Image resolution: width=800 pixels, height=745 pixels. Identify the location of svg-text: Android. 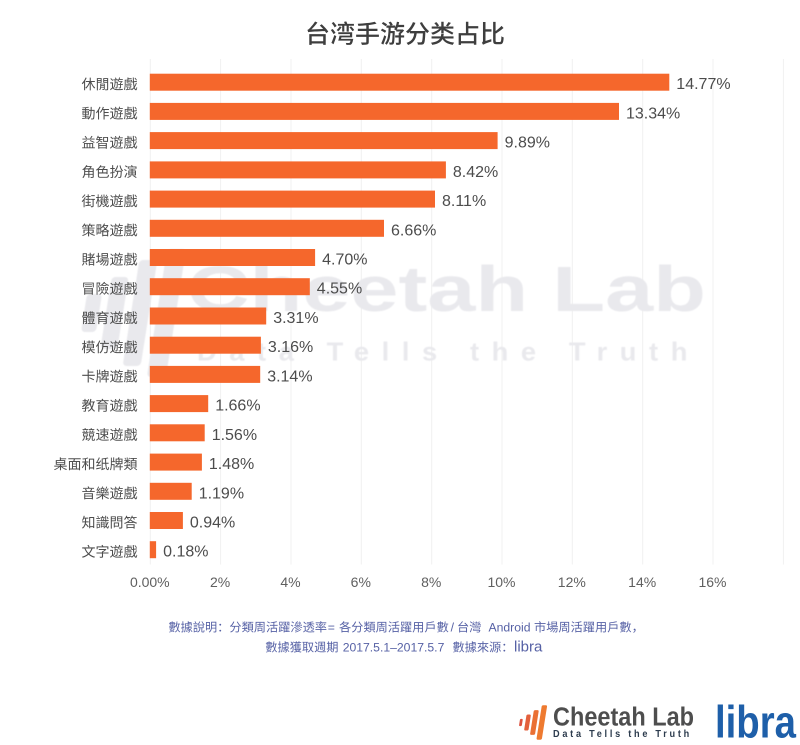
(510, 628).